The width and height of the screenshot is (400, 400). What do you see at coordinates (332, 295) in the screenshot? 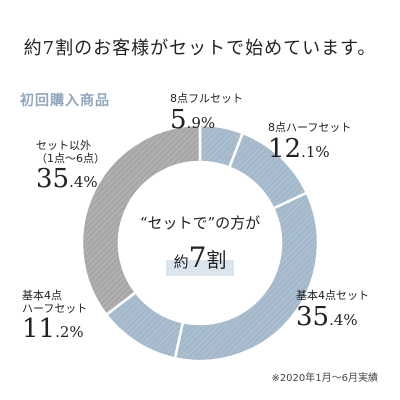
I see `slice-name-2: 基本4点セット` at bounding box center [332, 295].